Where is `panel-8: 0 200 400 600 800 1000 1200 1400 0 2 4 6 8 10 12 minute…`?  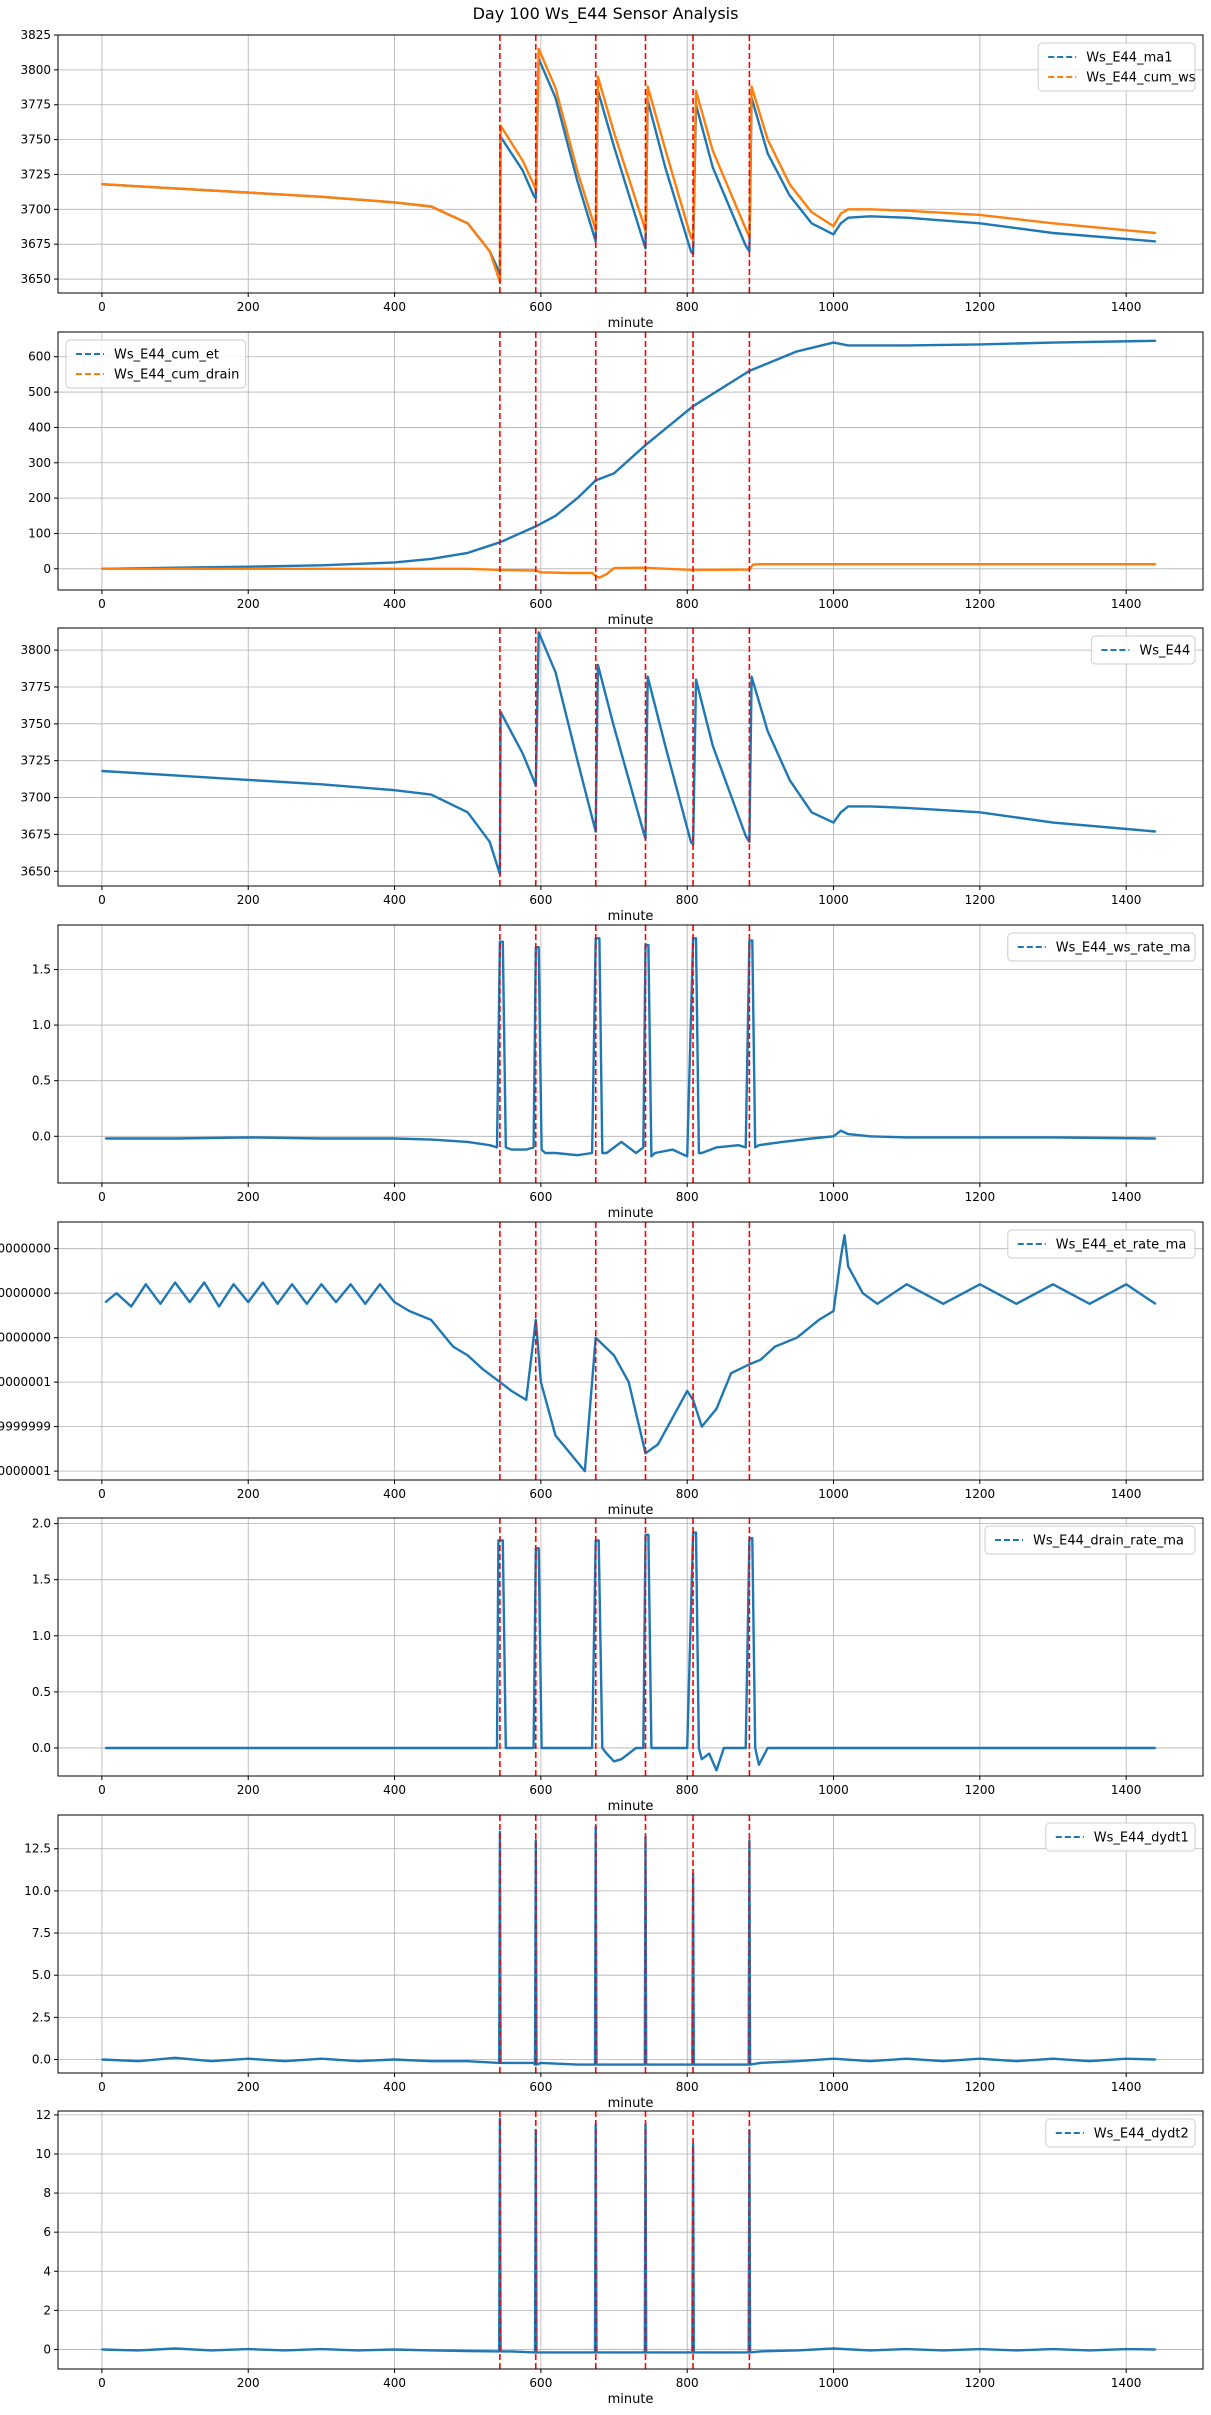
panel-8: 0 200 400 600 800 1000 1200 1400 0 2 4 6 8 10 12 minute… is located at coordinates (620, 2257).